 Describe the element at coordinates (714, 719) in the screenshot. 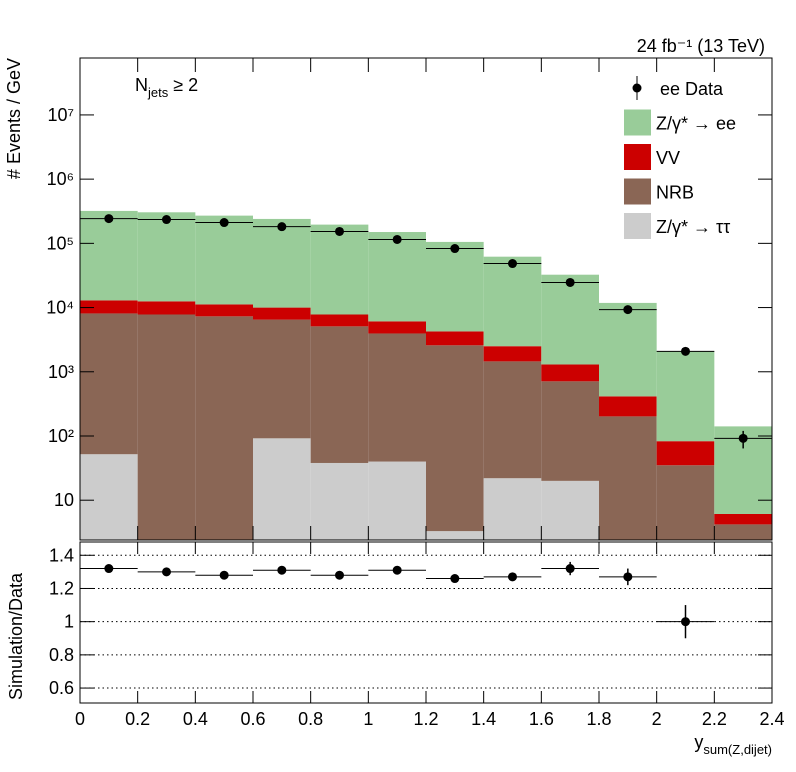

I see `x-tick-label: 2.2` at that location.